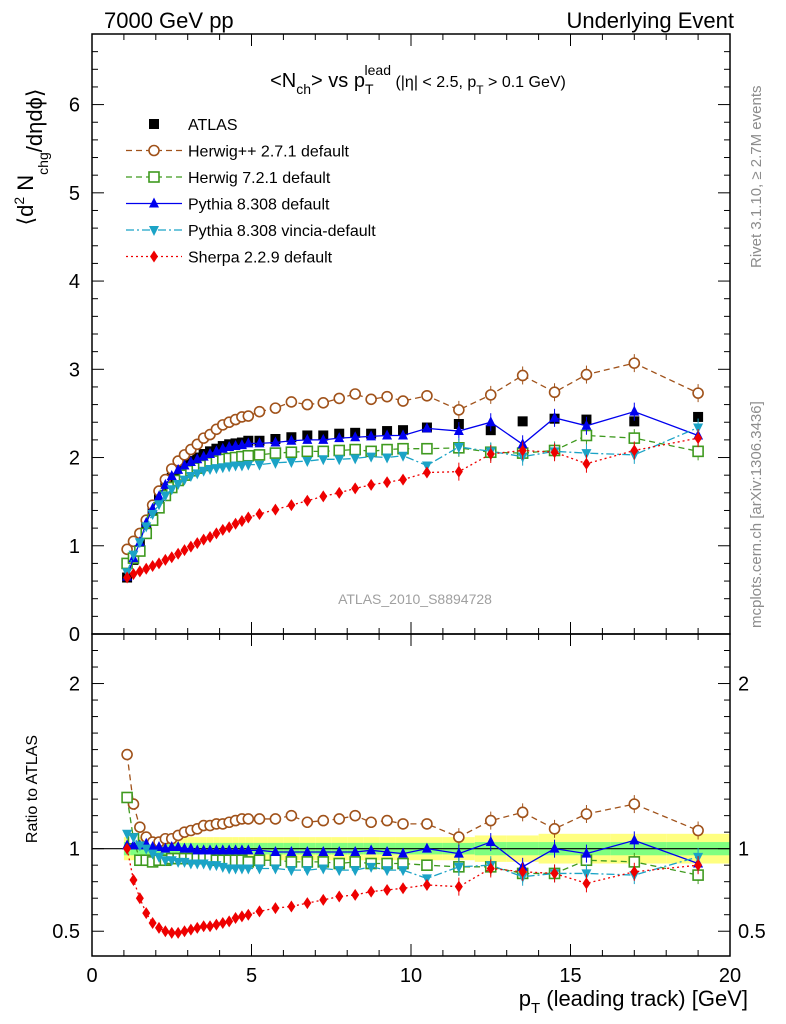  Describe the element at coordinates (213, 125) in the screenshot. I see `legend-label: ATLAS` at that location.